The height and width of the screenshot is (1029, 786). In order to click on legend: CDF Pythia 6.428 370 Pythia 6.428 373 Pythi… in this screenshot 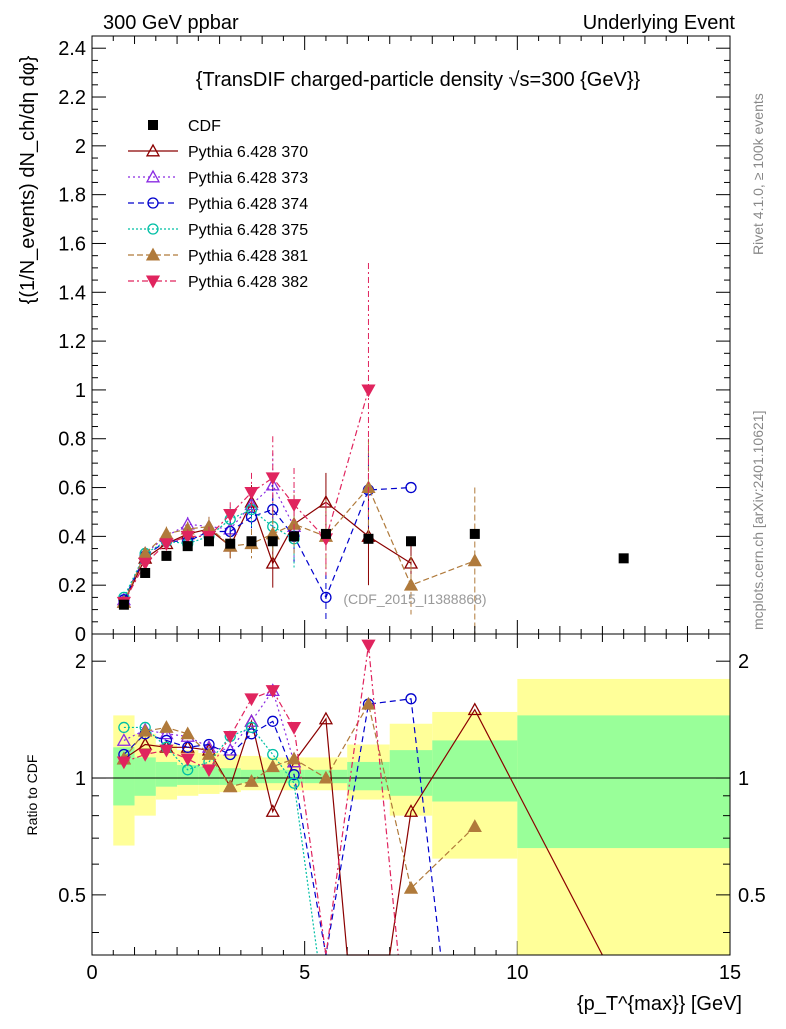, I will do `click(218, 204)`.